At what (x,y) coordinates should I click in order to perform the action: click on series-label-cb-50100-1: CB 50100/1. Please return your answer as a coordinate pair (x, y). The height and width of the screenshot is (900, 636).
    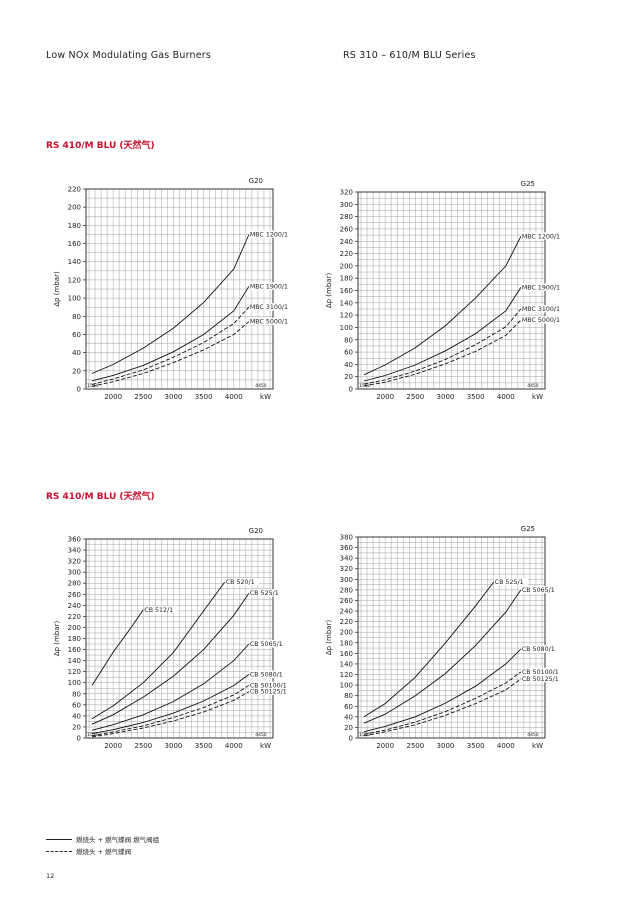
    Looking at the image, I should click on (268, 685).